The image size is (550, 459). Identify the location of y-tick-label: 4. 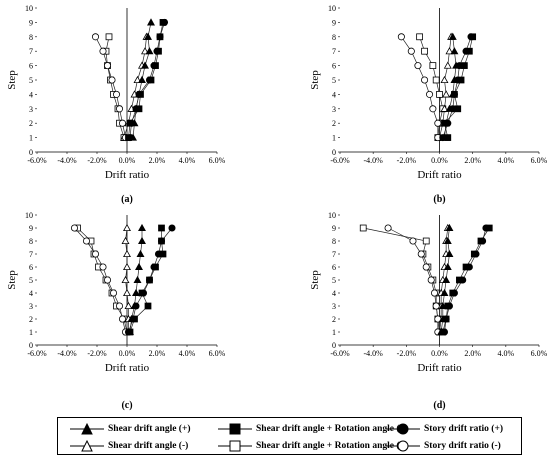
(334, 293).